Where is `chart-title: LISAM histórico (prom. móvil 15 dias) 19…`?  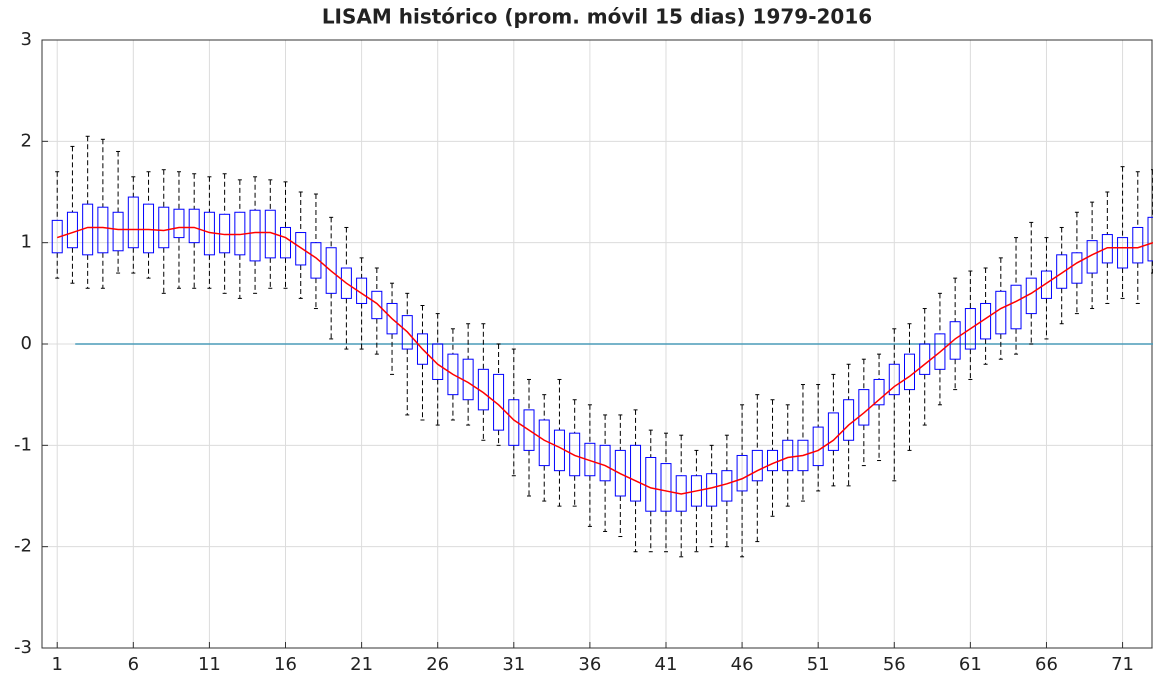 chart-title: LISAM histórico (prom. móvil 15 dias) 19… is located at coordinates (597, 17).